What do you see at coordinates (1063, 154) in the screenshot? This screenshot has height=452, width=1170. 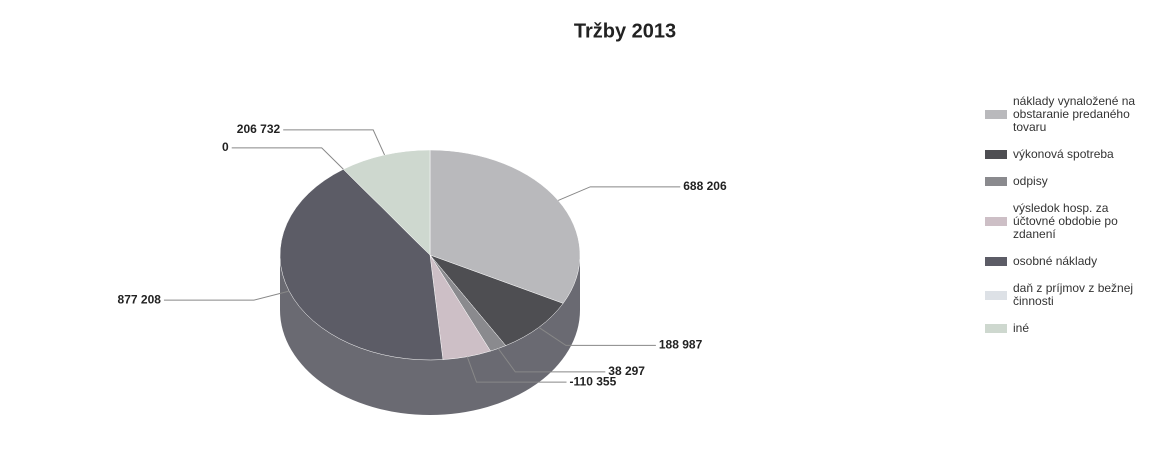 I see `legend-label: výkonová spotreba` at bounding box center [1063, 154].